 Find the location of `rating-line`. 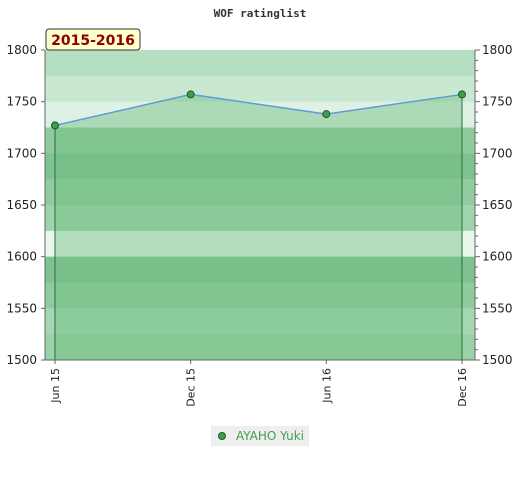

rating-line is located at coordinates (258, 110).